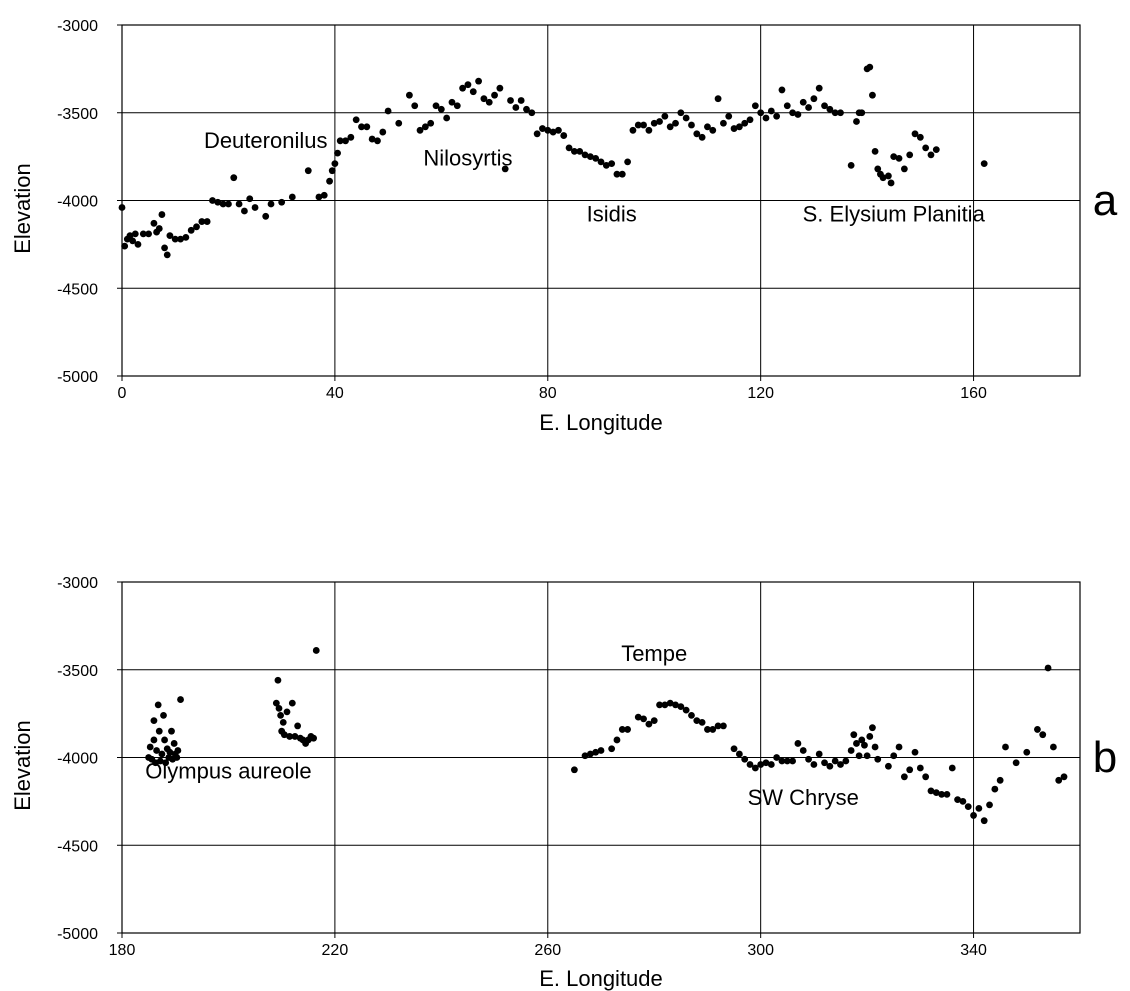 The height and width of the screenshot is (991, 1130). What do you see at coordinates (548, 393) in the screenshot?
I see `x-tick-label: 80` at bounding box center [548, 393].